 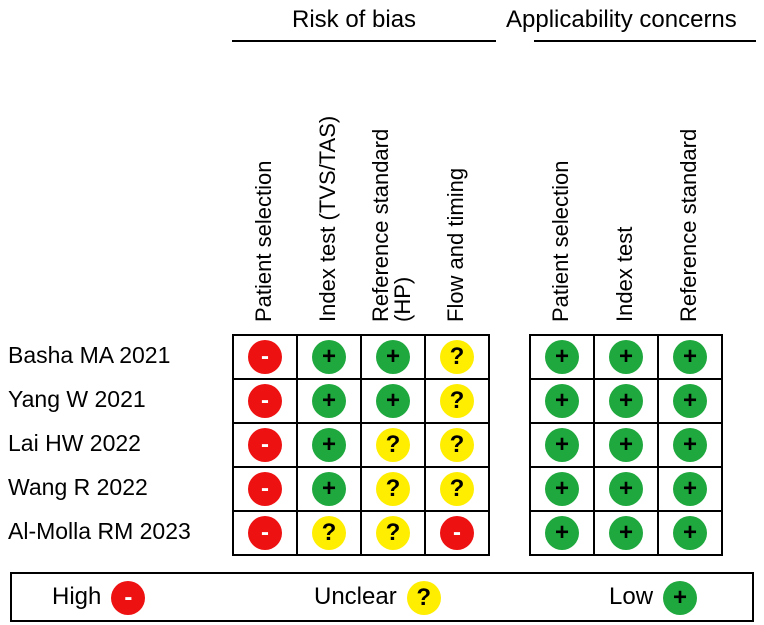 I want to click on risk-column-header-2-line-1: (HP), so click(x=402, y=299).